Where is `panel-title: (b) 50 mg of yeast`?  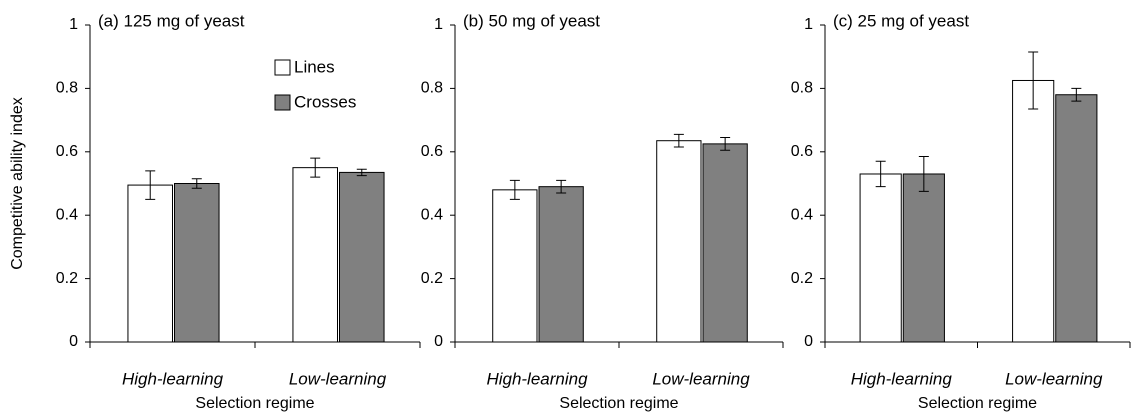 panel-title: (b) 50 mg of yeast is located at coordinates (531, 20).